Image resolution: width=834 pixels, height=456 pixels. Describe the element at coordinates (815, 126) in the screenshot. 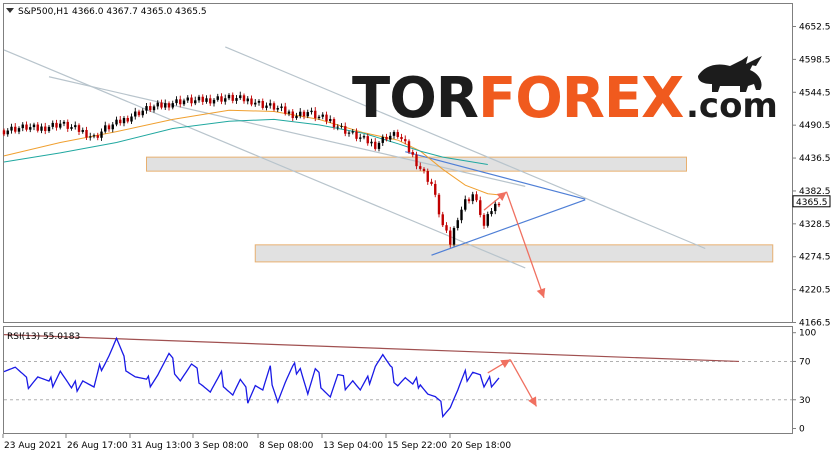

I see `price-tick-label: 4490.5` at that location.